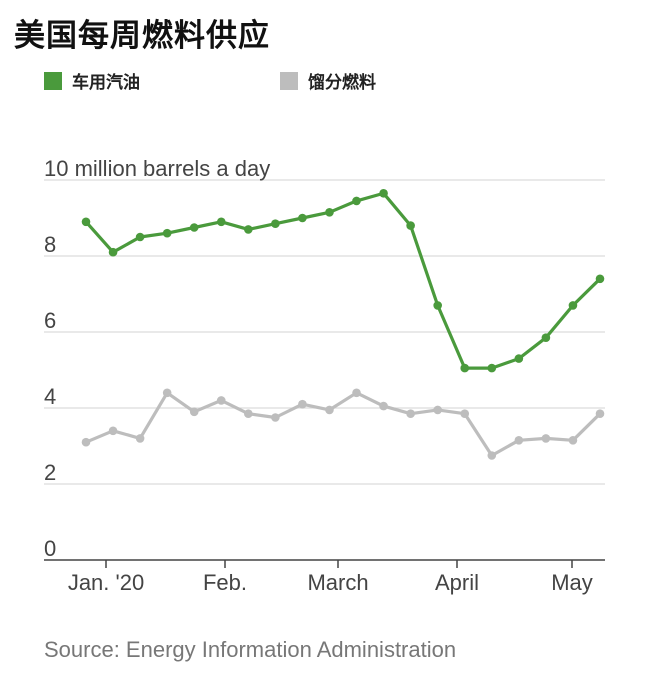 Image resolution: width=657 pixels, height=683 pixels. Describe the element at coordinates (106, 83) in the screenshot. I see `legend-label-gasoline: 车用汽油` at that location.